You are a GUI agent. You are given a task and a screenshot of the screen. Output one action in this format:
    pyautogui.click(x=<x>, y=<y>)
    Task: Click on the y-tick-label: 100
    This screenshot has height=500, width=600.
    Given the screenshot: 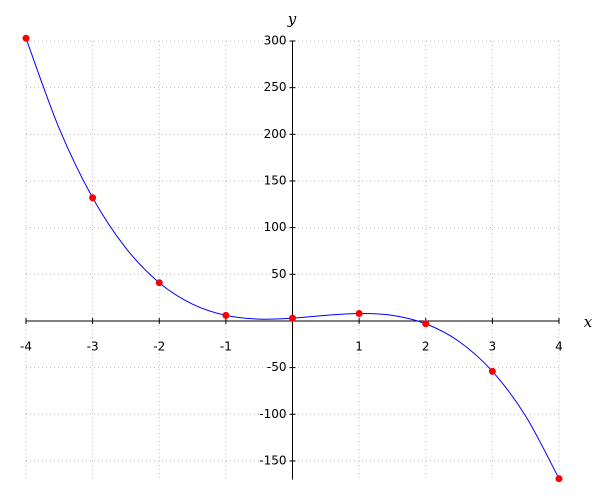 What is the action you would take?
    pyautogui.click(x=275, y=227)
    